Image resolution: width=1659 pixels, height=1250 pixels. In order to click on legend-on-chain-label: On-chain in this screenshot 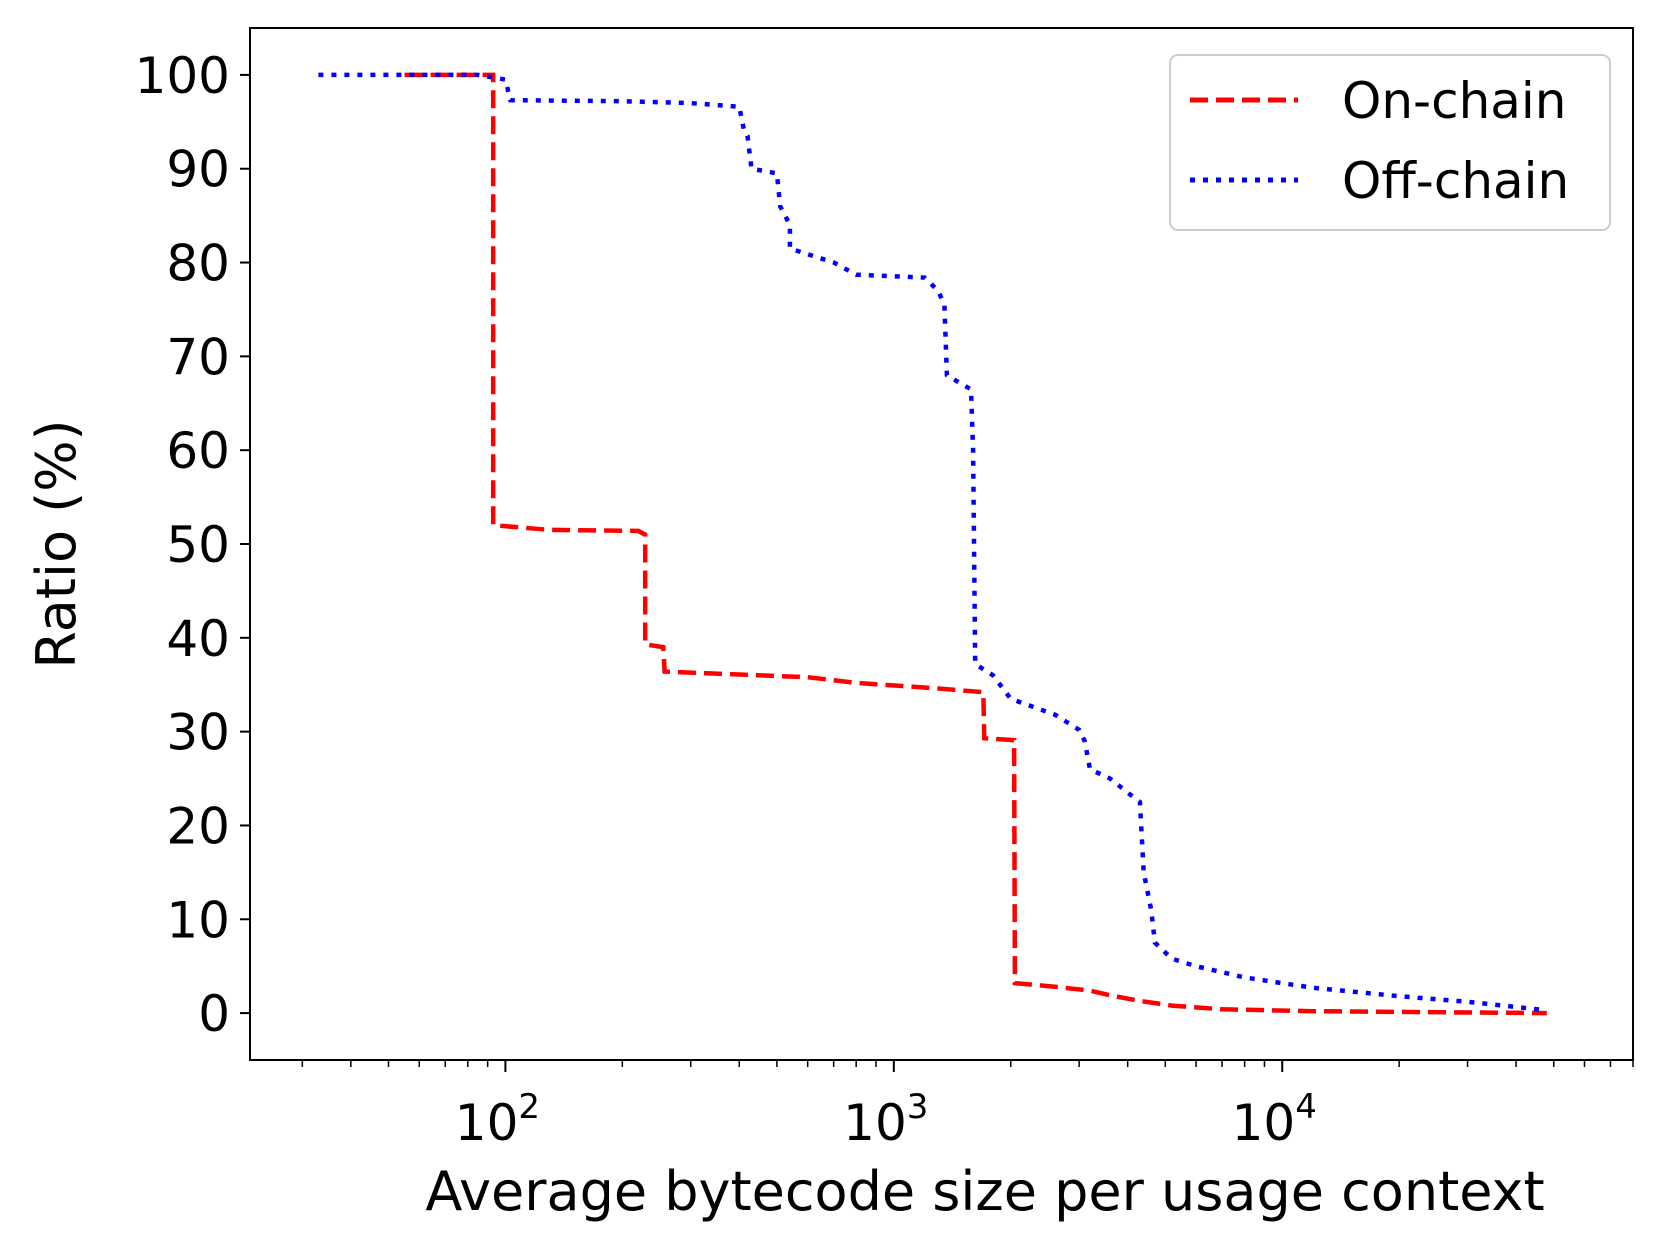, I will do `click(1454, 101)`.